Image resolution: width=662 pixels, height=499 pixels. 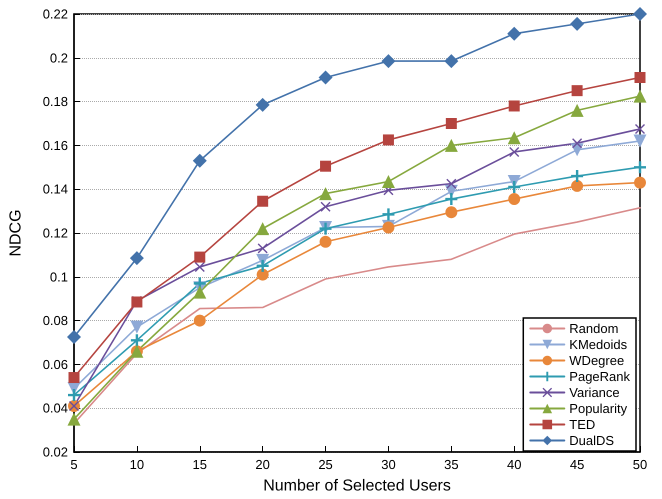 I want to click on y-tick-label: 0.04, so click(x=55, y=408).